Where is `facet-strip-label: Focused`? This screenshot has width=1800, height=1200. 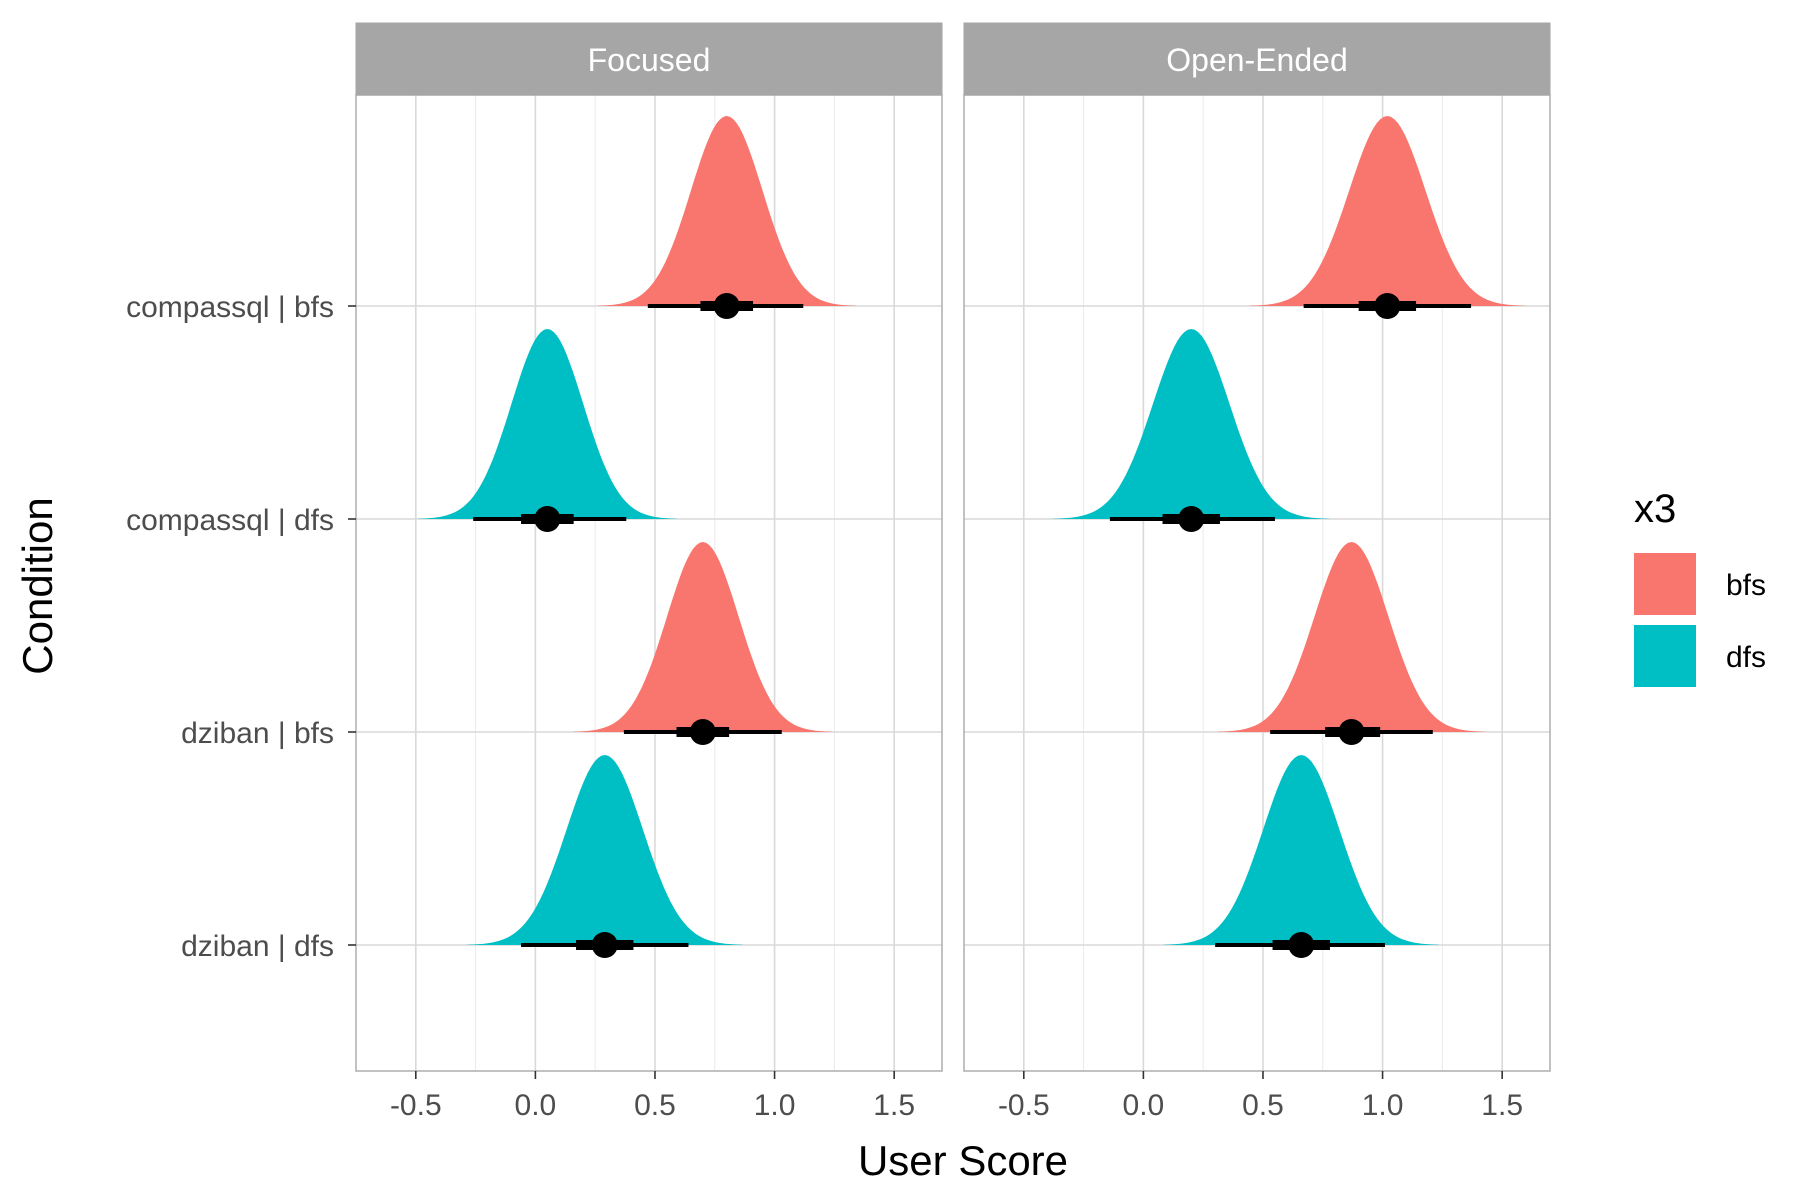 facet-strip-label: Focused is located at coordinates (649, 60).